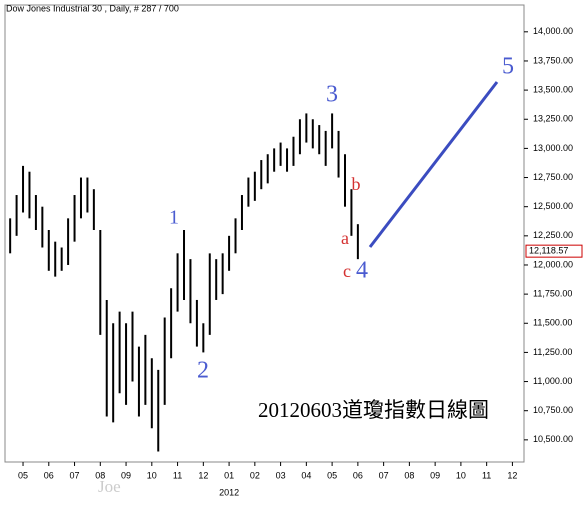  Describe the element at coordinates (553, 148) in the screenshot. I see `y-tick-label: 13,000.00` at that location.